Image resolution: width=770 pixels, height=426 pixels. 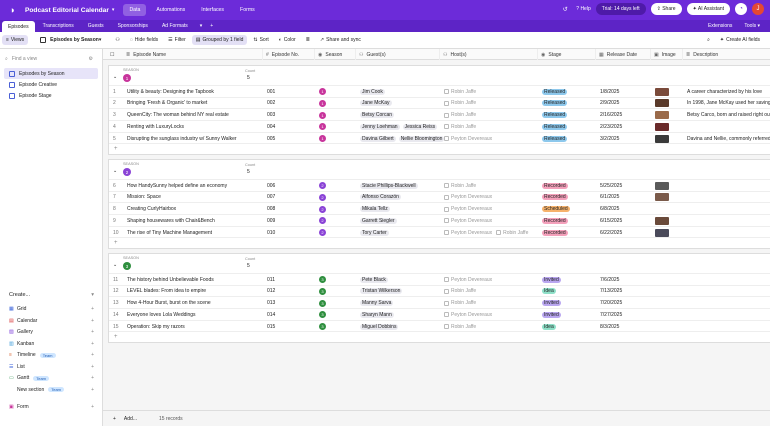 What do you see at coordinates (115, 265) in the screenshot?
I see `chevron-down-icon: ⌄` at bounding box center [115, 265].